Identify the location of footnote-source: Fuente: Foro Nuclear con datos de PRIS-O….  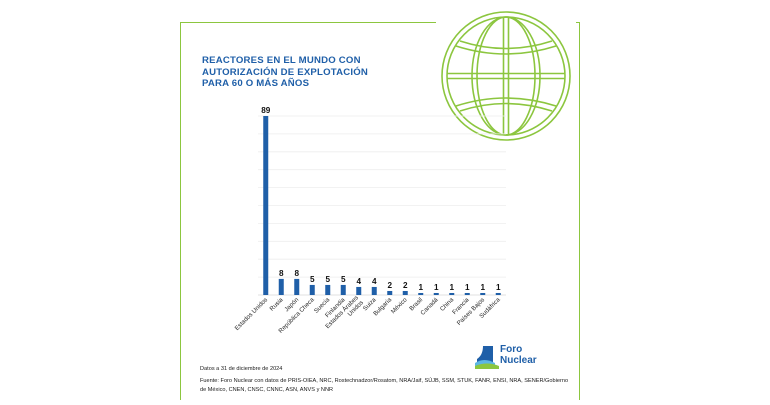
(384, 385).